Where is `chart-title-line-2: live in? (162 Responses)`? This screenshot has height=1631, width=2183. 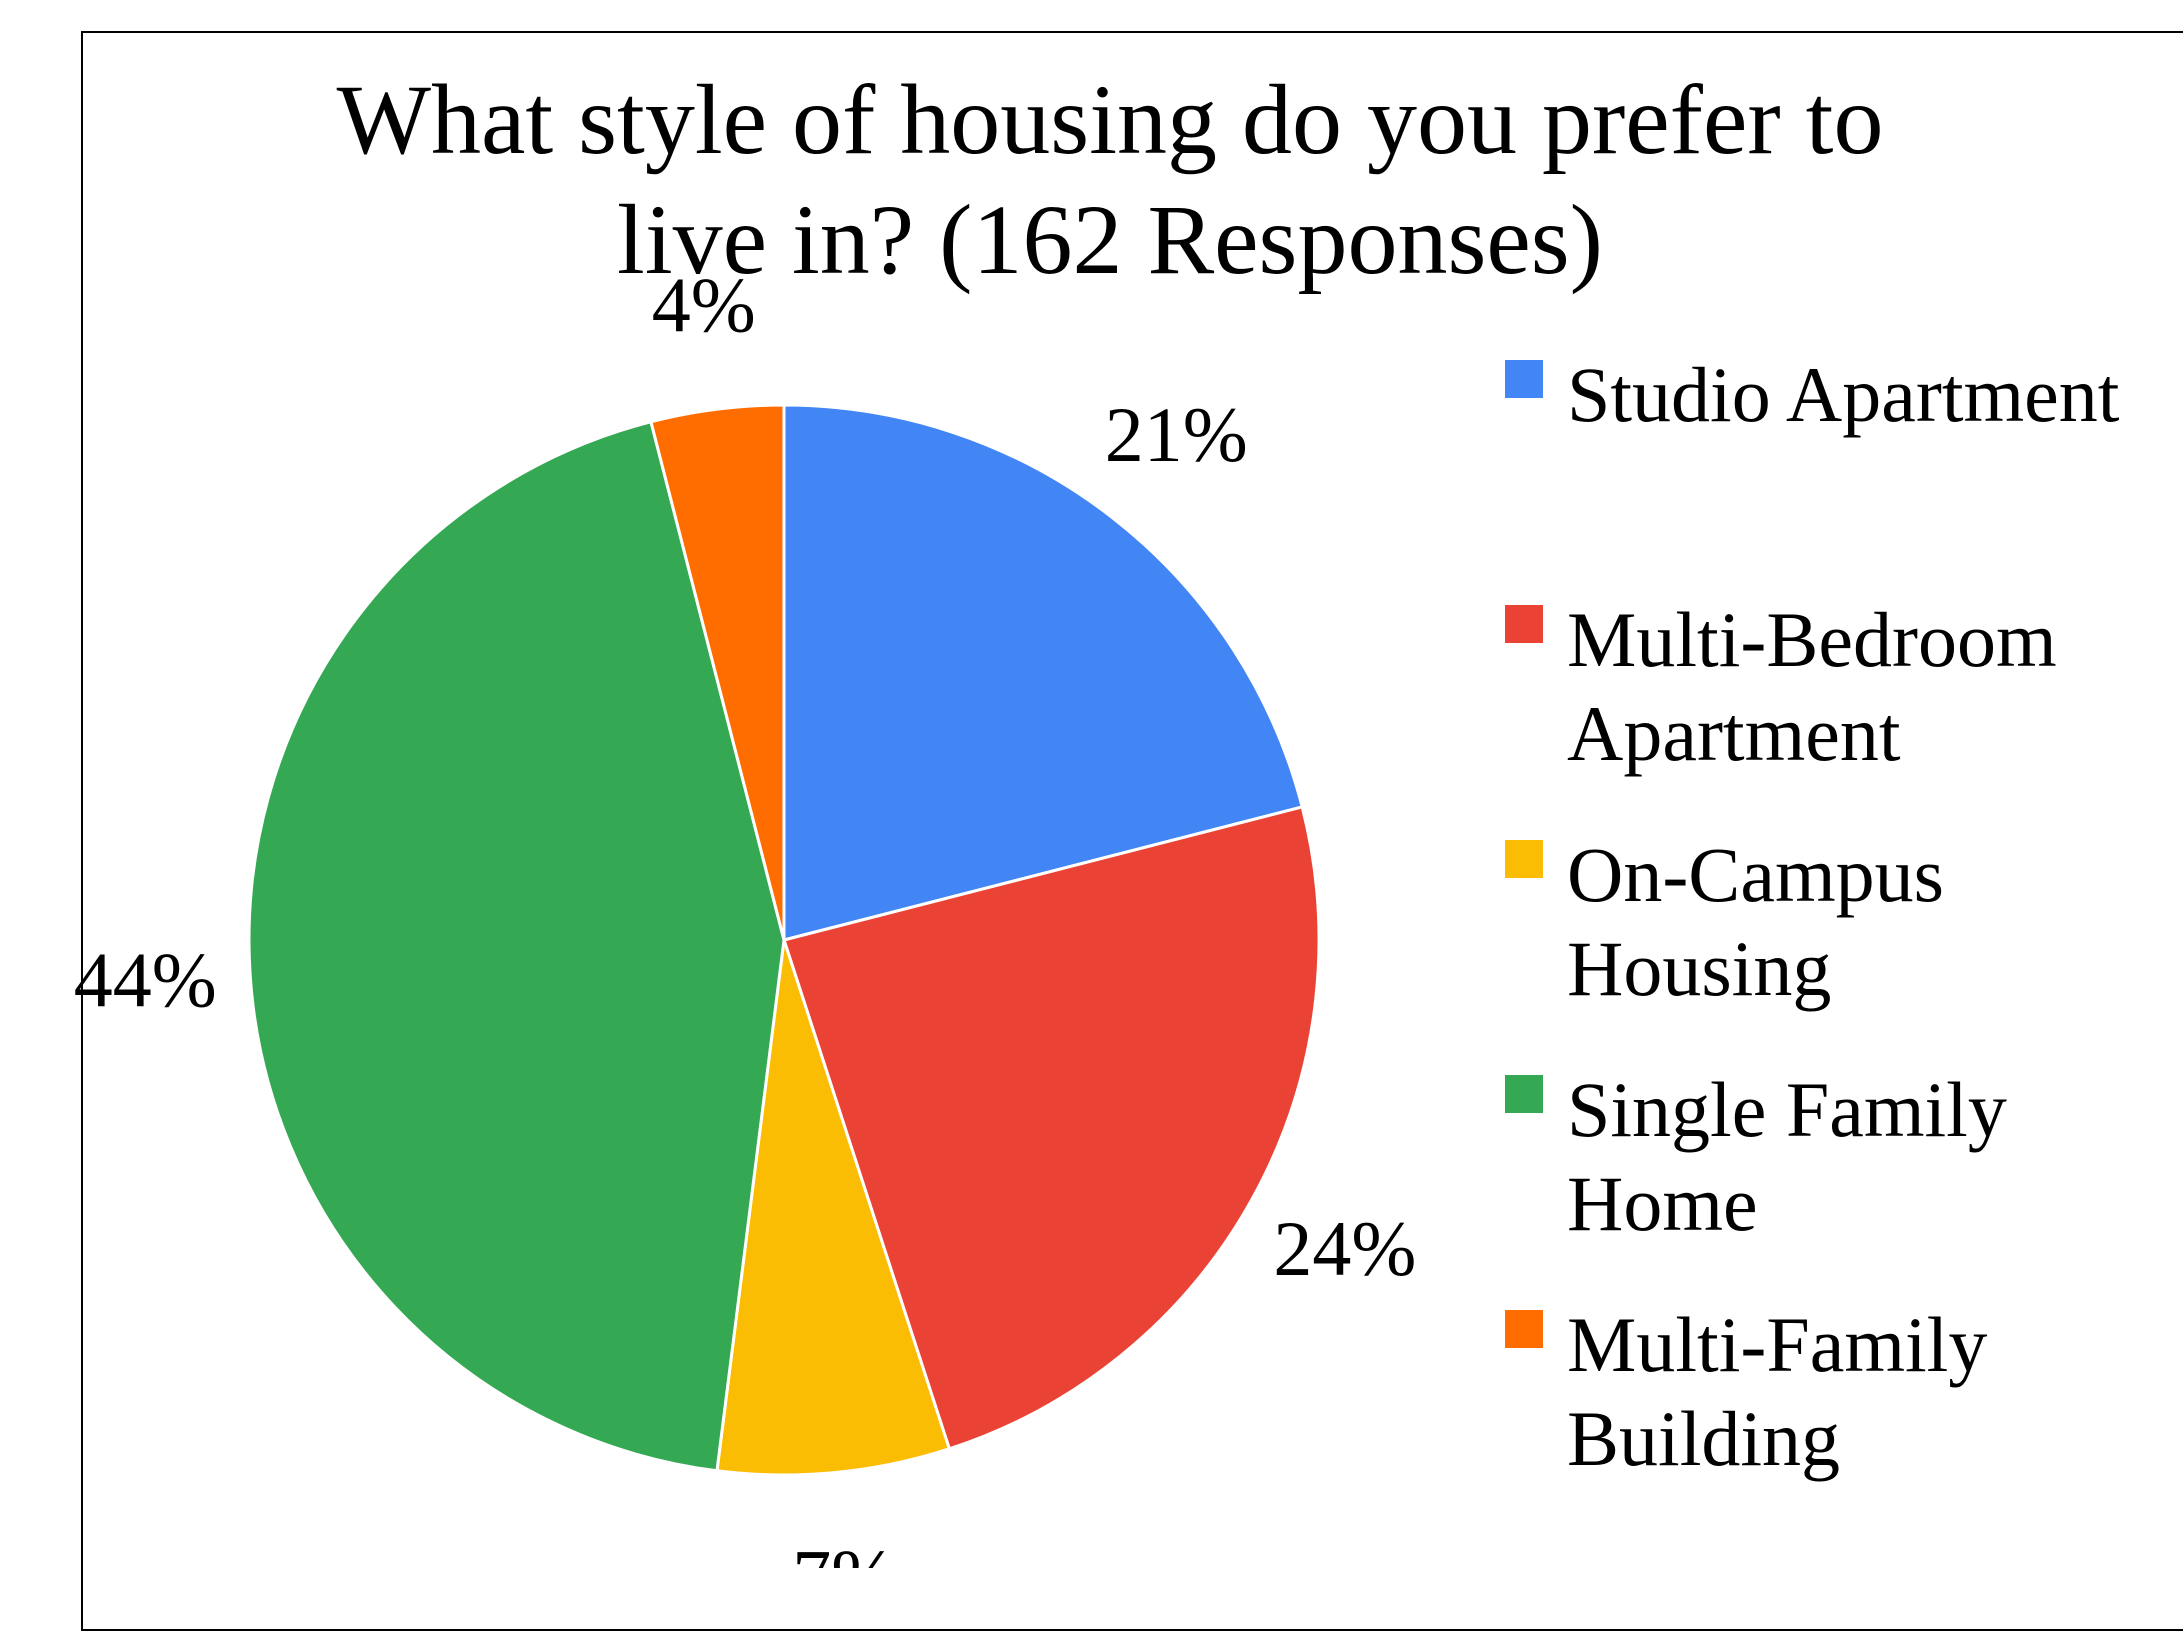
chart-title-line-2: live in? (162 Responses) is located at coordinates (1110, 239).